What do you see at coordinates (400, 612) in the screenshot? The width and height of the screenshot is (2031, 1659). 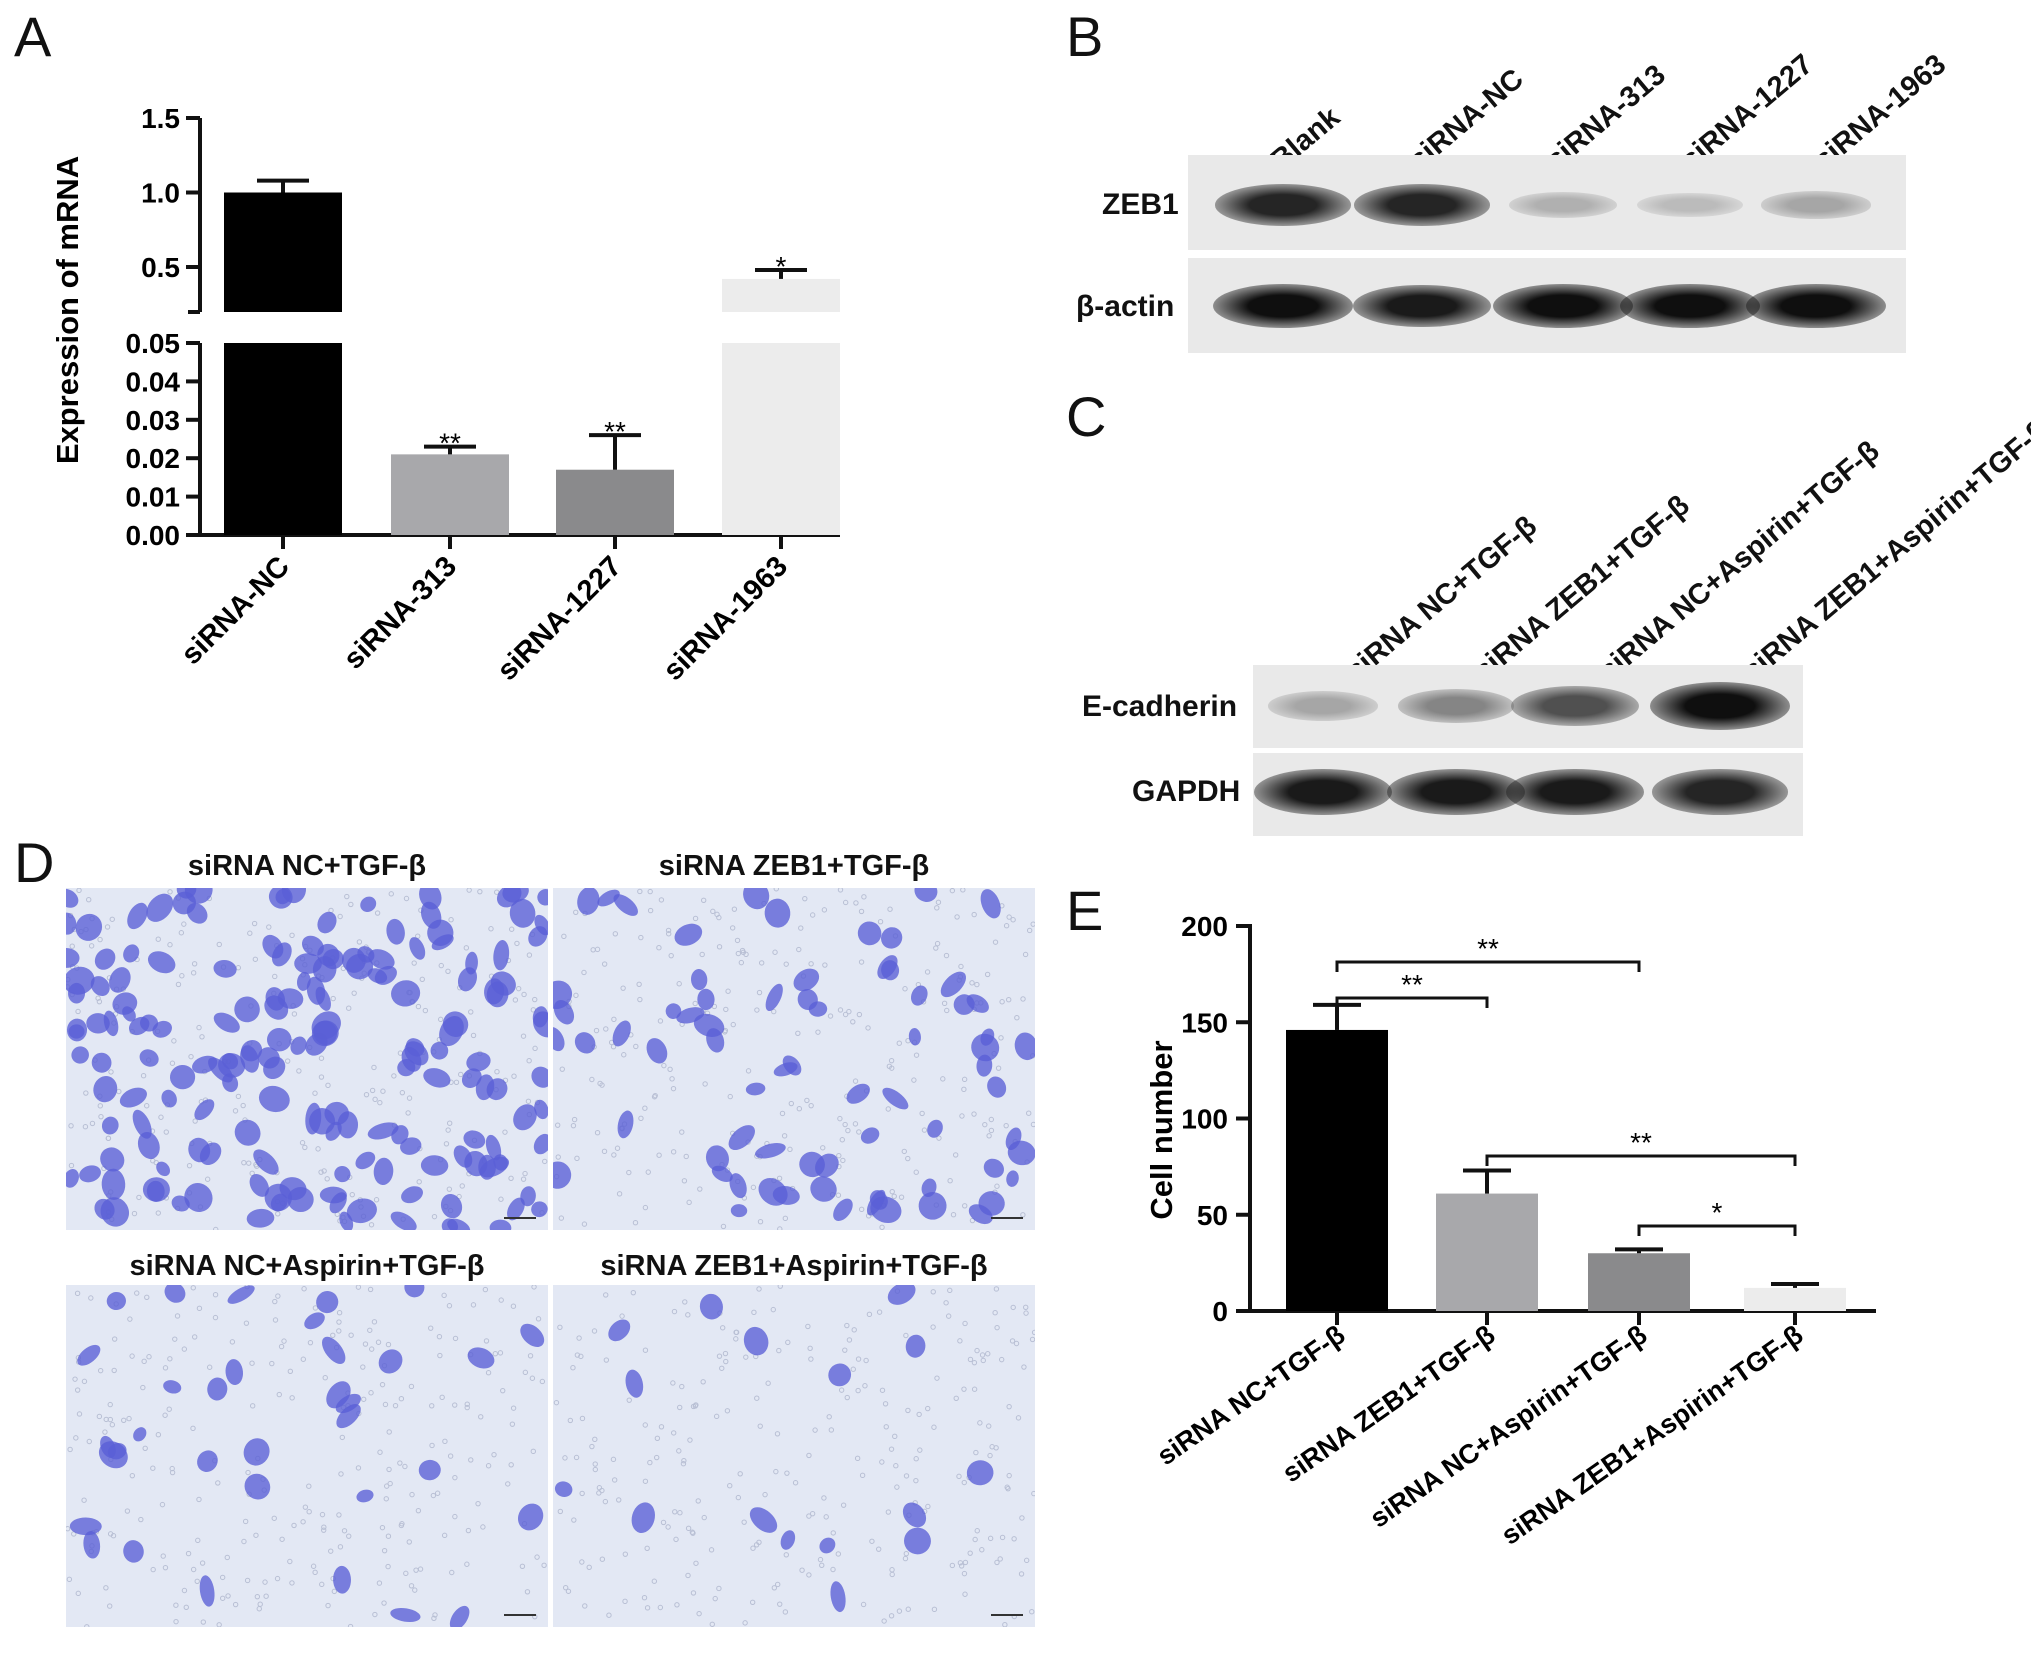 I see `x-tick-label: siRNA-313` at bounding box center [400, 612].